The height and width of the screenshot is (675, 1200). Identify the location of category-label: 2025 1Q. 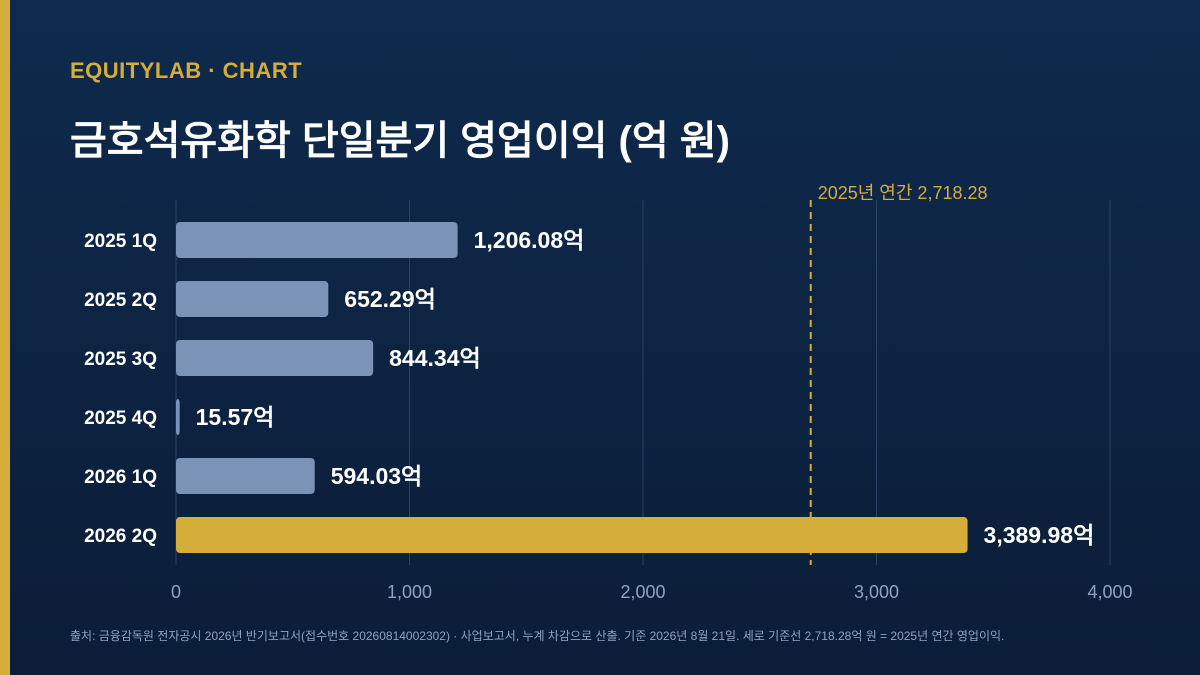
(120, 241).